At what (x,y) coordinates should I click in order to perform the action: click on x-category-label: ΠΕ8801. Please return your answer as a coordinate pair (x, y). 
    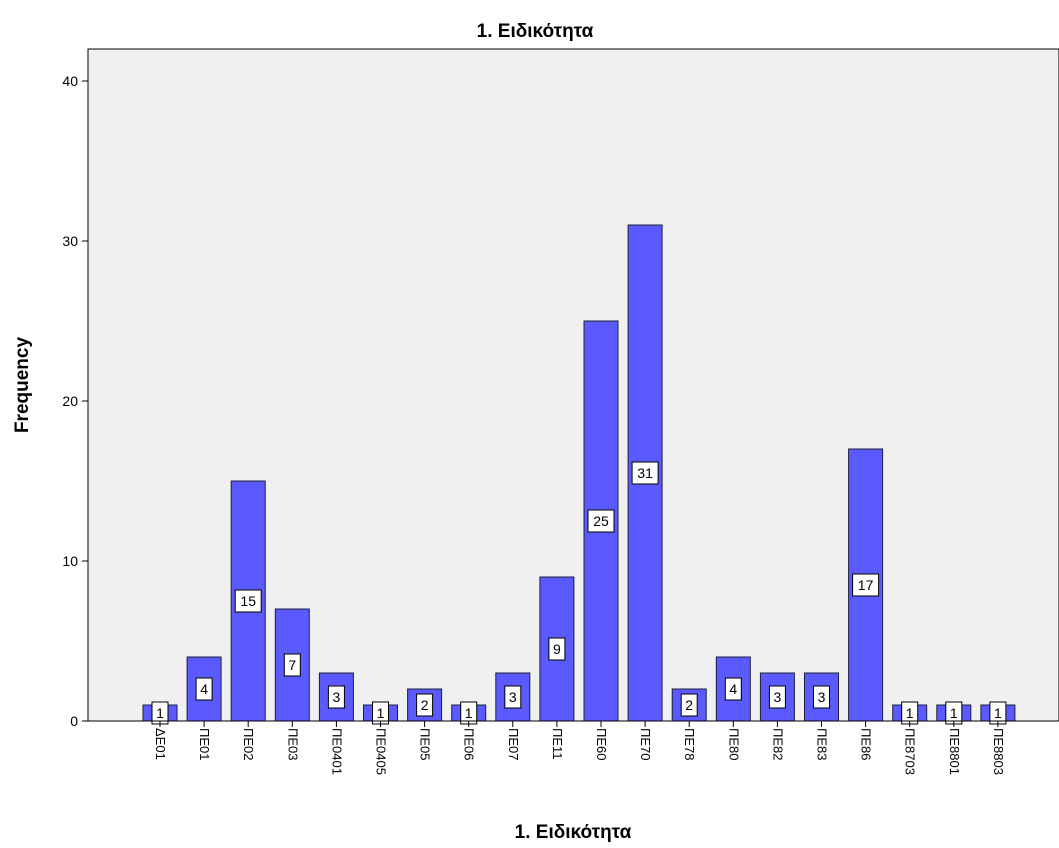
    Looking at the image, I should click on (954, 751).